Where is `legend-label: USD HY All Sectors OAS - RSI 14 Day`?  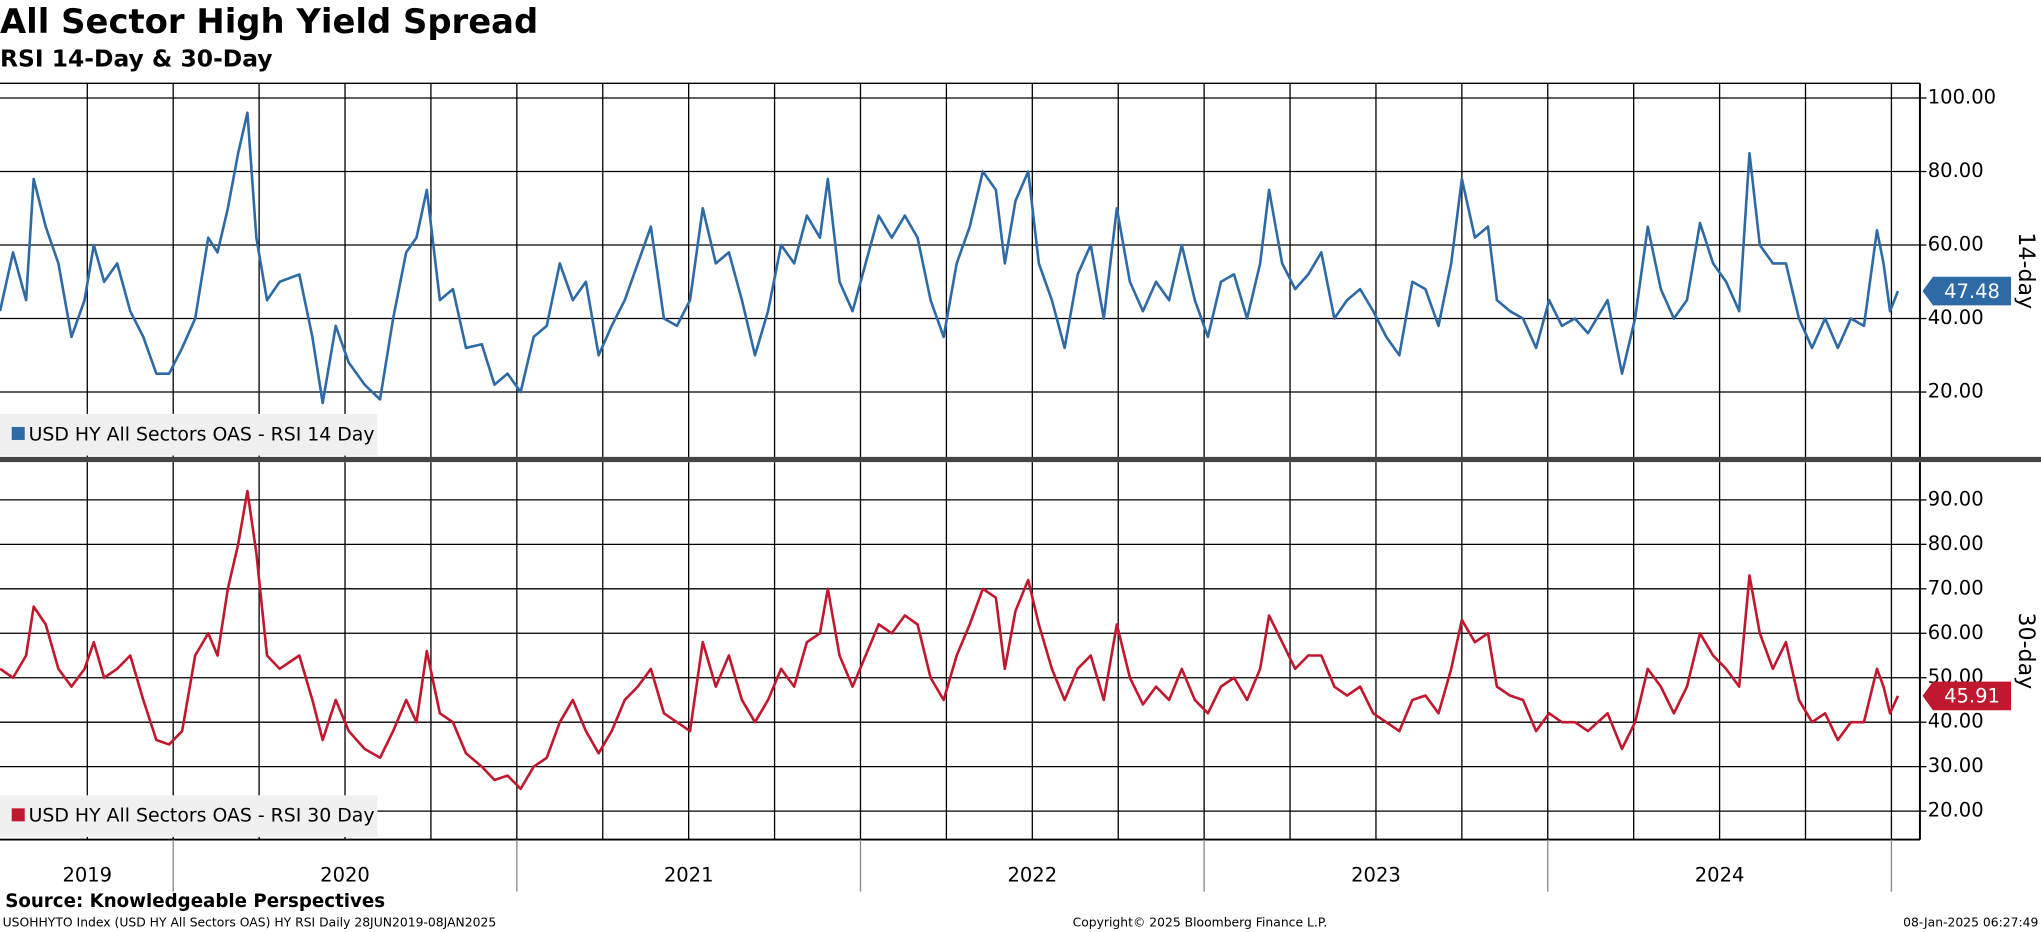
legend-label: USD HY All Sectors OAS - RSI 14 Day is located at coordinates (202, 434).